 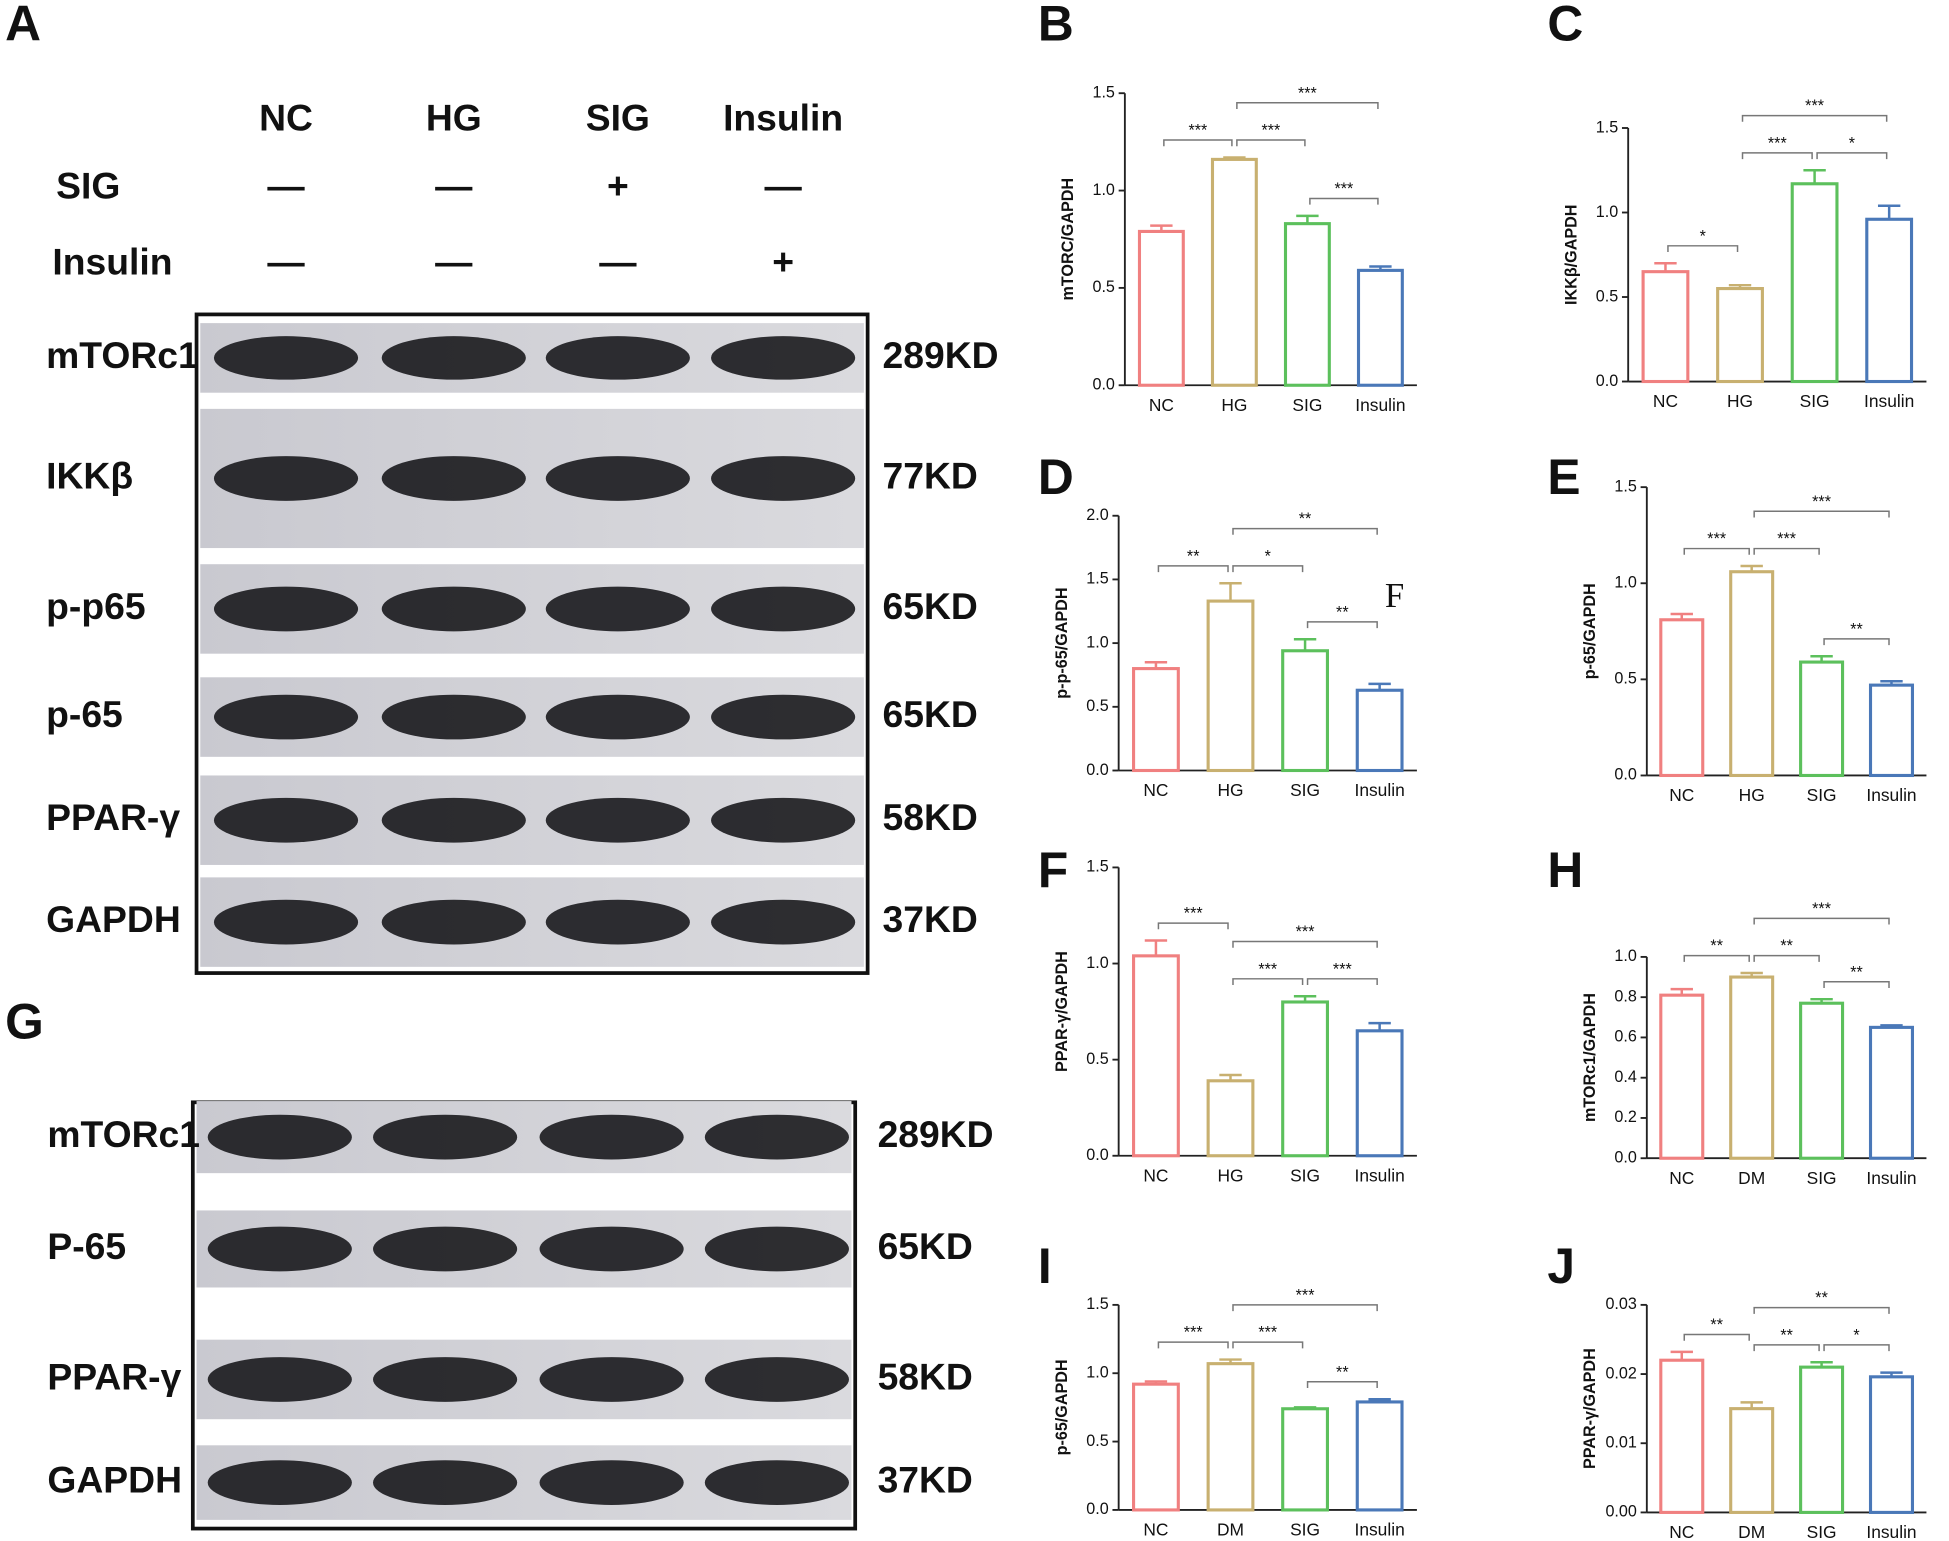 I want to click on lane-label: Insulin, so click(x=783, y=117).